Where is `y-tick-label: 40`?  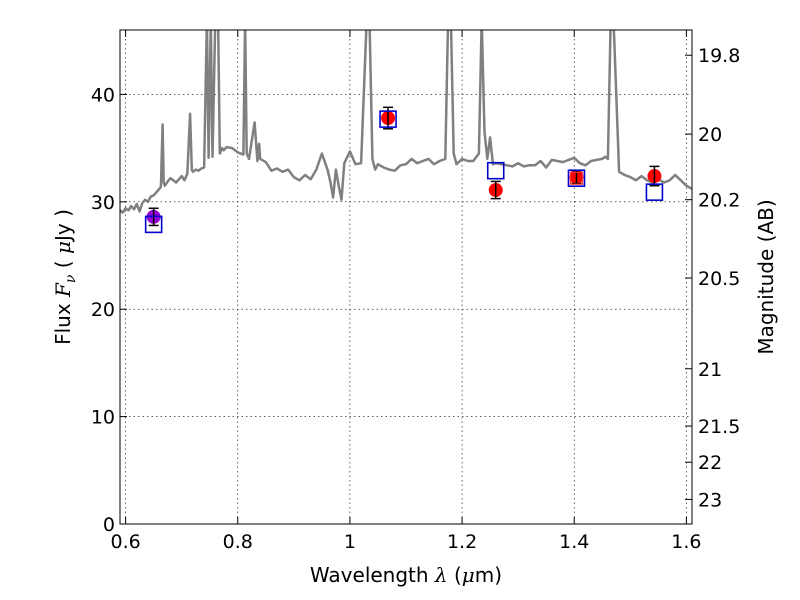 y-tick-label: 40 is located at coordinates (103, 95).